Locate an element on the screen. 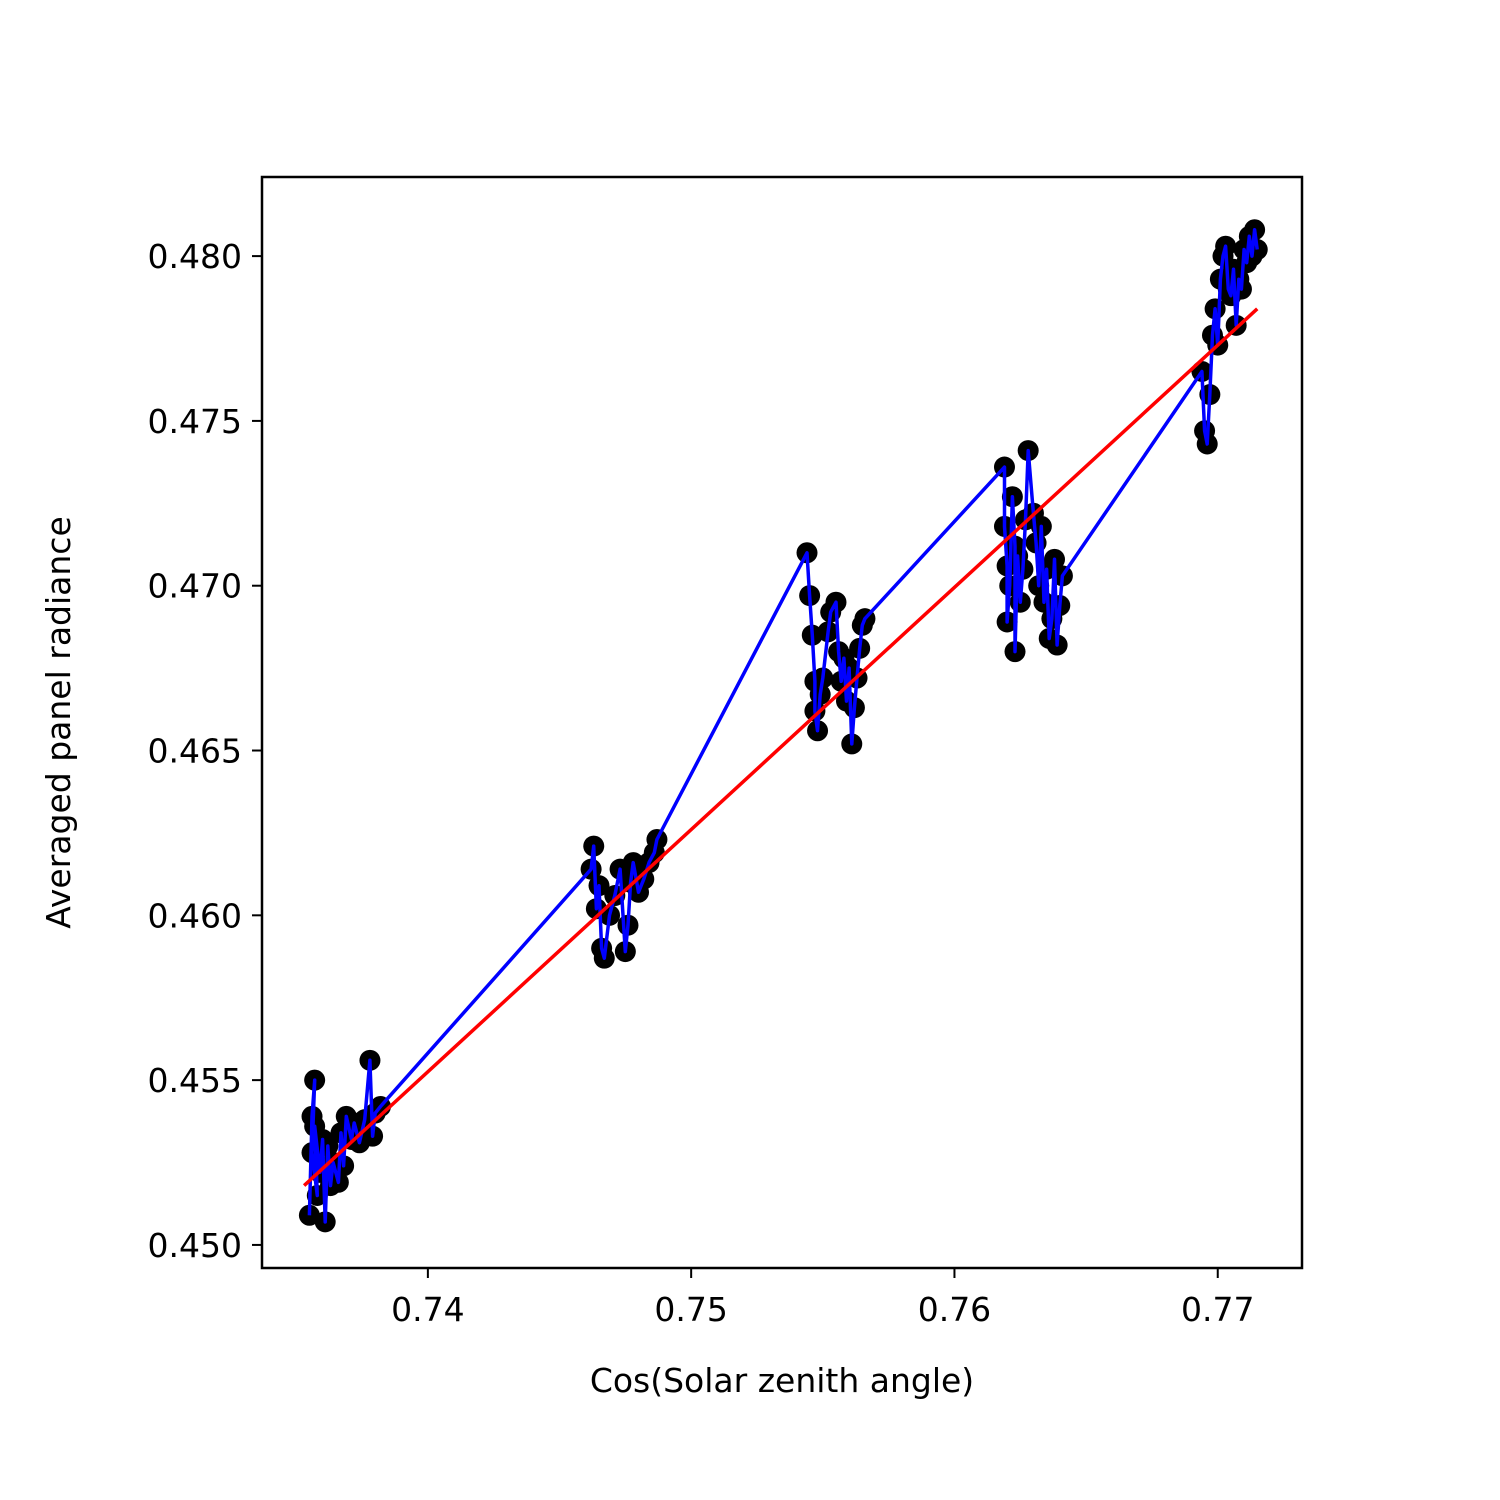  x-tick-label: 0.77 is located at coordinates (1217, 1309).